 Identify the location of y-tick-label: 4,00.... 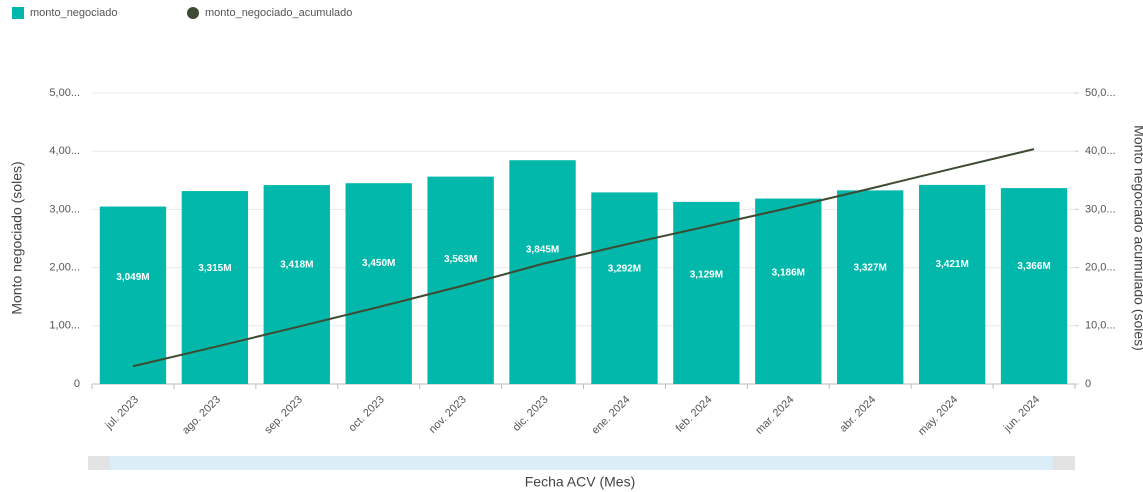
(64, 151).